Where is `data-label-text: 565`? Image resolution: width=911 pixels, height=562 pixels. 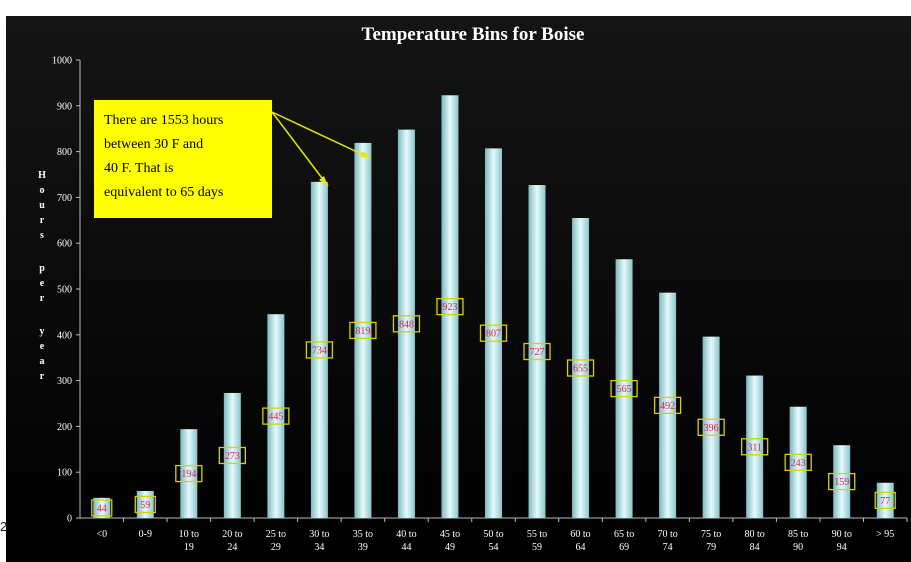
data-label-text: 565 is located at coordinates (624, 389).